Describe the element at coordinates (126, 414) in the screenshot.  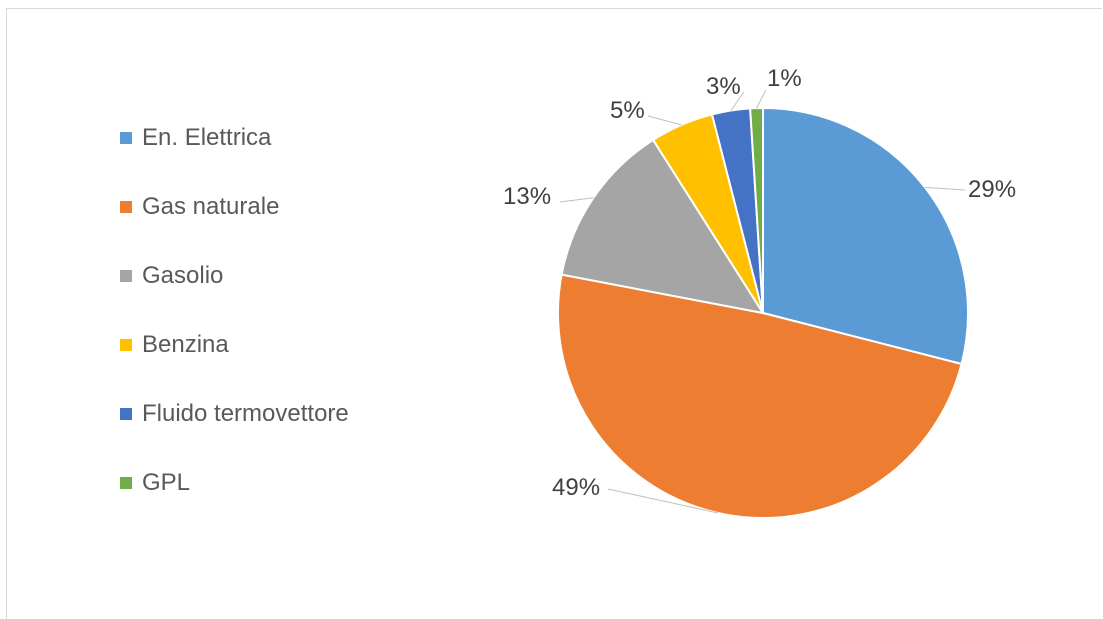
I see `legend-swatch-fluido-termovettore` at that location.